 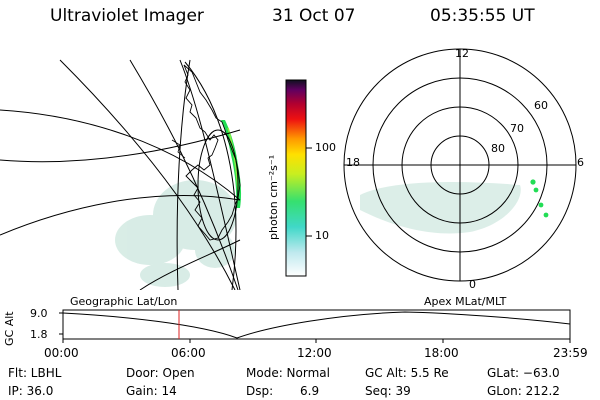 I want to click on mlt-label-0: 0, so click(x=472, y=284).